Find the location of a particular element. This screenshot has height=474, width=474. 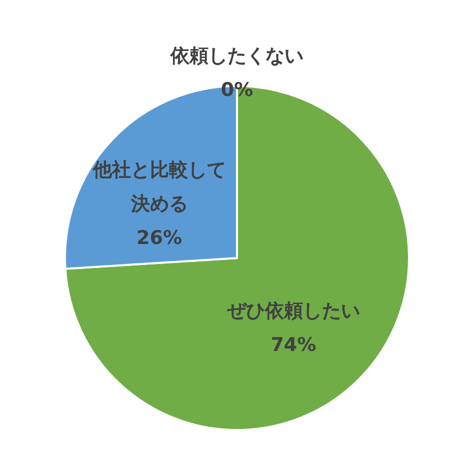

slice-label: ぜひ依頼したい is located at coordinates (293, 311).